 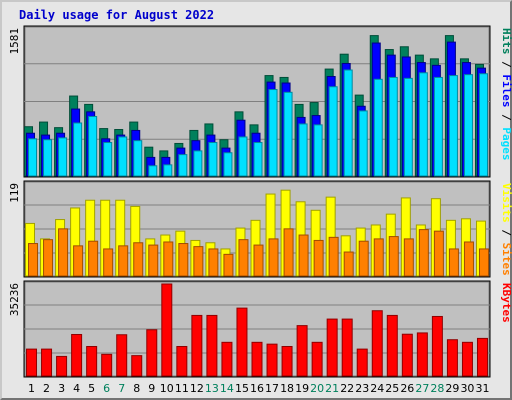 What do you see at coordinates (31, 388) in the screenshot?
I see `day-label: 1` at bounding box center [31, 388].